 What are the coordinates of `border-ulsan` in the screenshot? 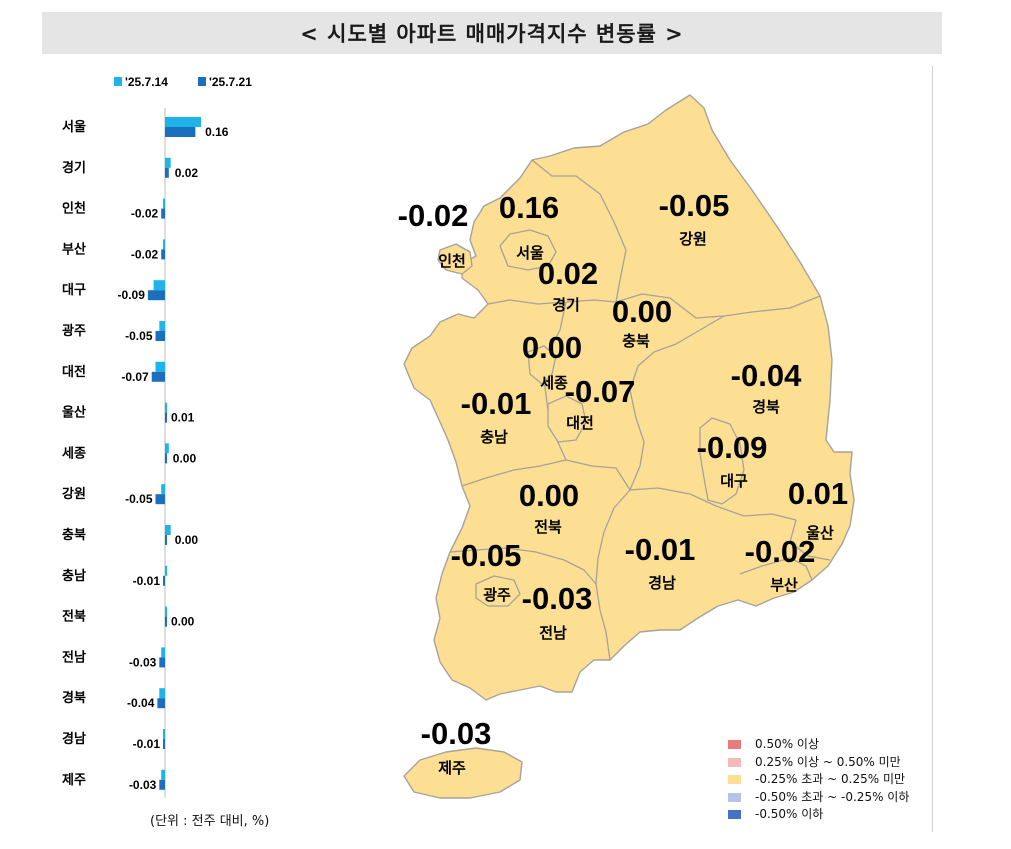 It's located at (810, 540).